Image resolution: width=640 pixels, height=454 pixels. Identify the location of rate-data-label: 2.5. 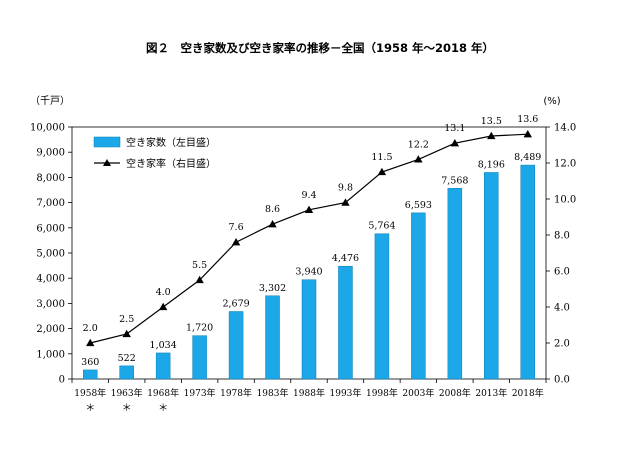
(126, 319).